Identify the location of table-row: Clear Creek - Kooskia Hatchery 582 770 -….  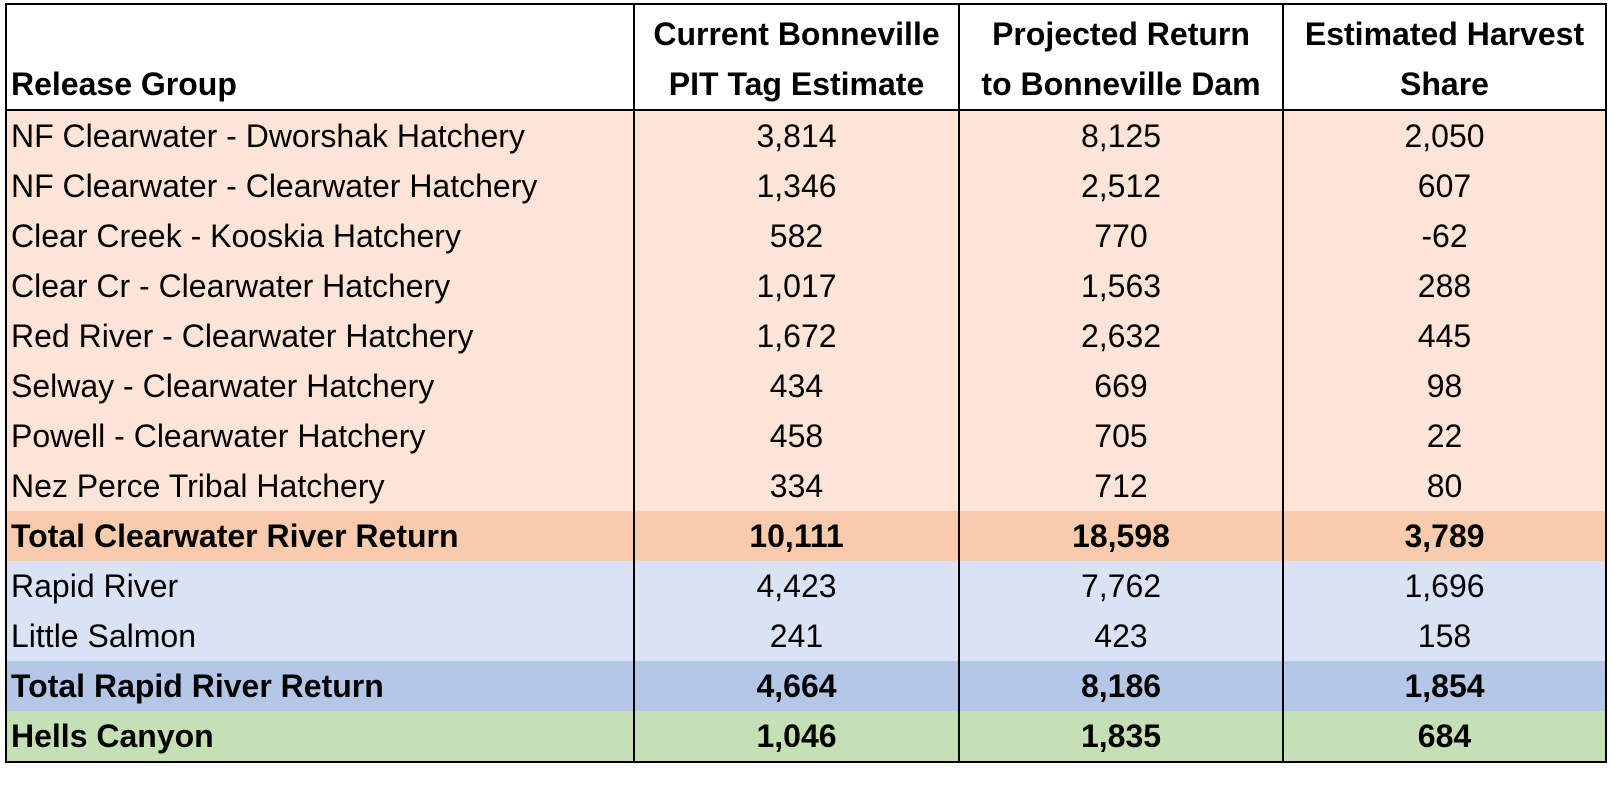
(806, 236).